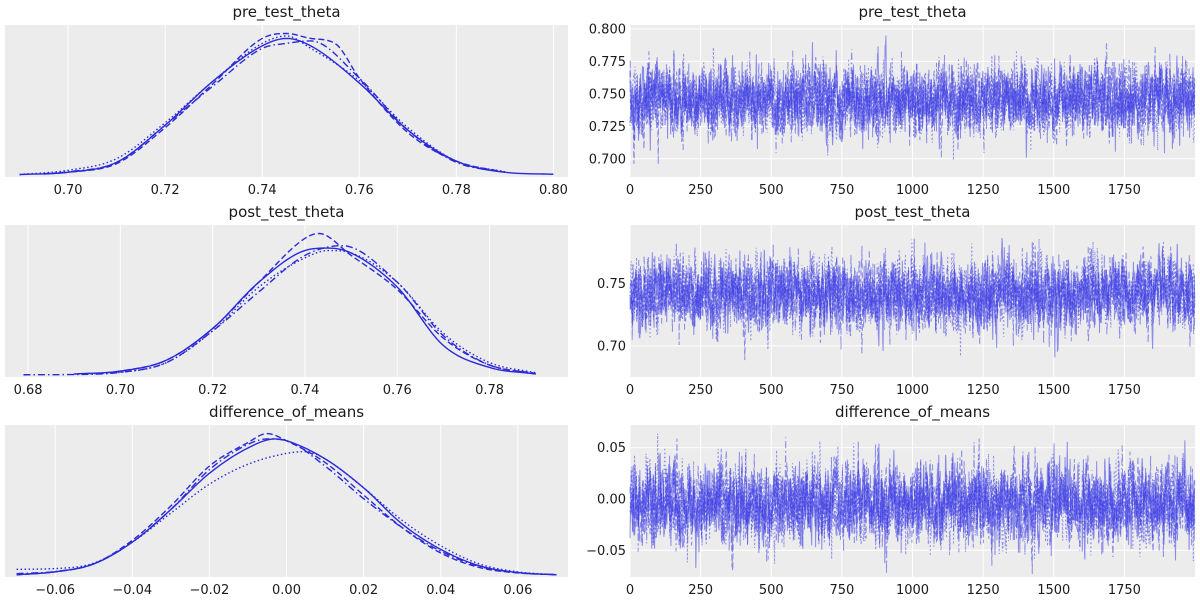 Image resolution: width=1200 pixels, height=600 pixels. Describe the element at coordinates (286, 590) in the screenshot. I see `x-tick-label: 0.00` at that location.